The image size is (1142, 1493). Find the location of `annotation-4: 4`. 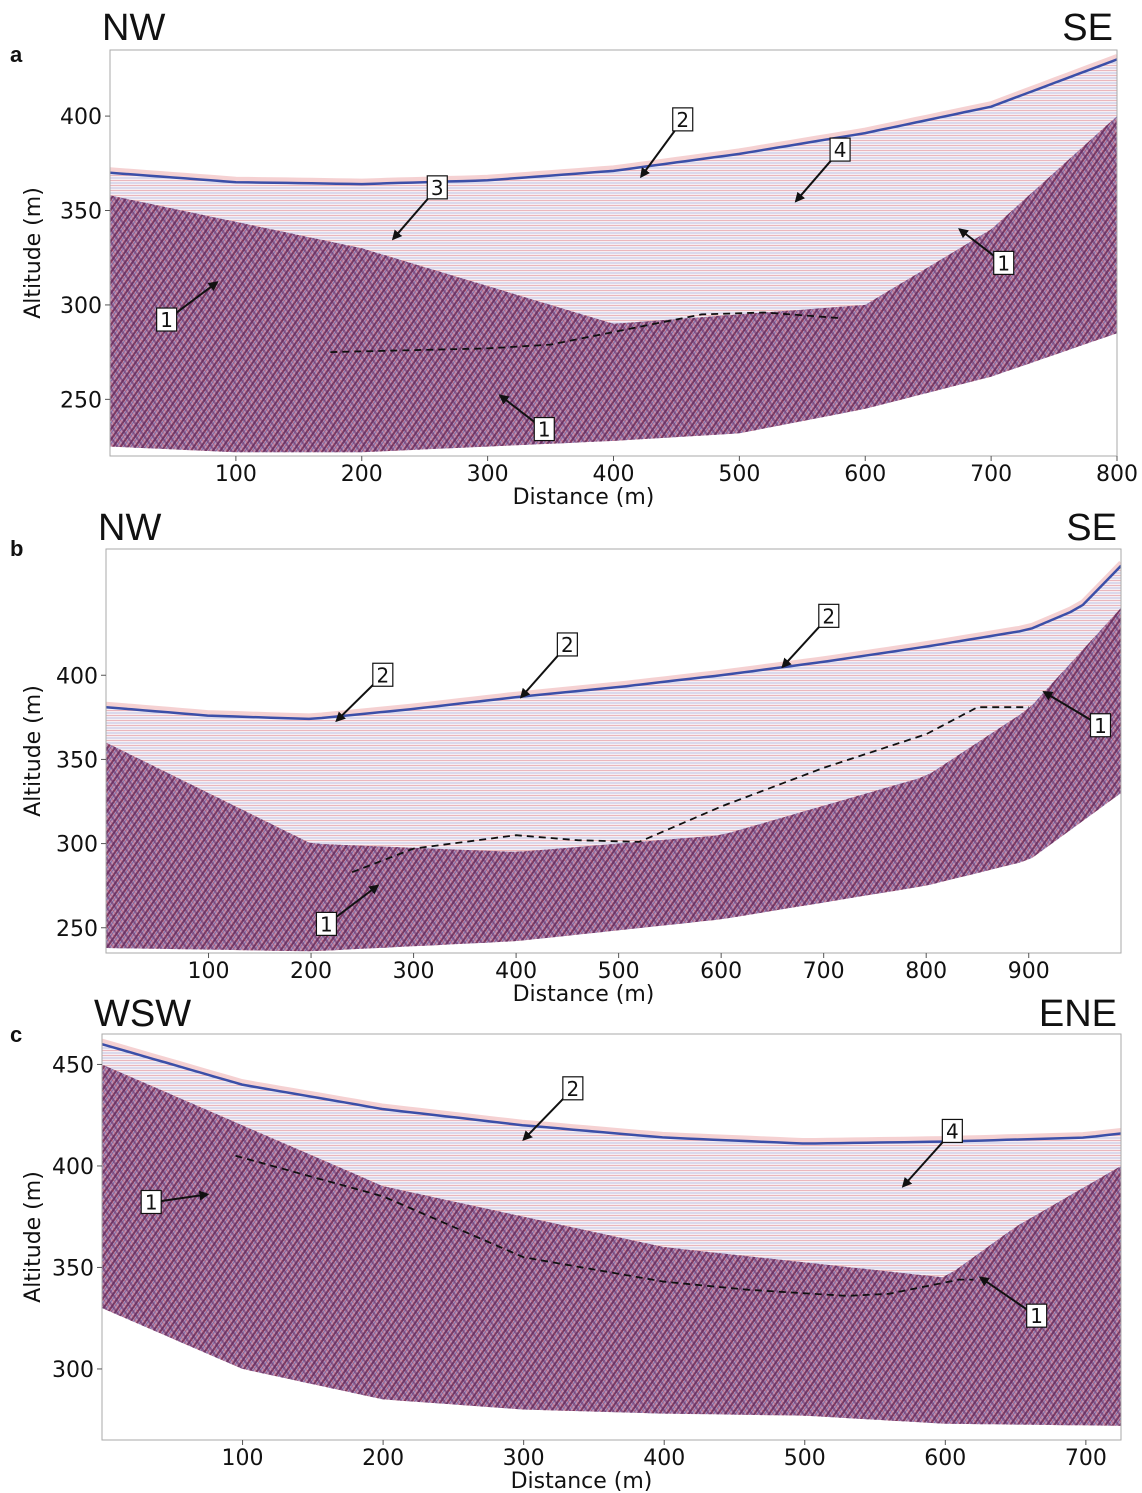

annotation-4: 4 is located at coordinates (822, 170).